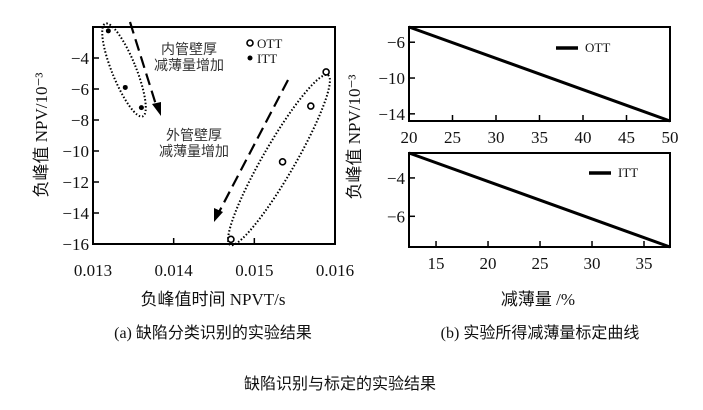  What do you see at coordinates (254, 270) in the screenshot?
I see `x-tick-label: 0.015` at bounding box center [254, 270].